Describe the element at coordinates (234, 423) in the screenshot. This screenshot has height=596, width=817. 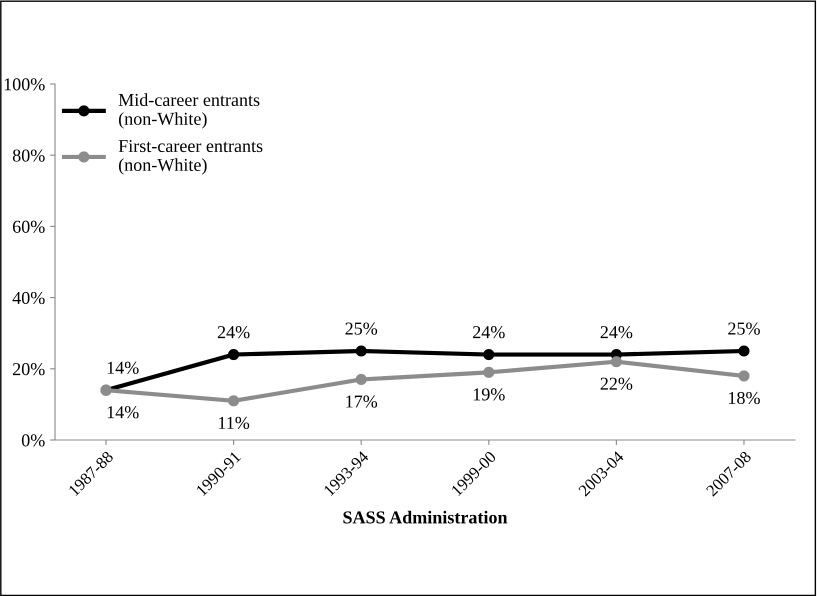
I see `data-label: 11%` at that location.